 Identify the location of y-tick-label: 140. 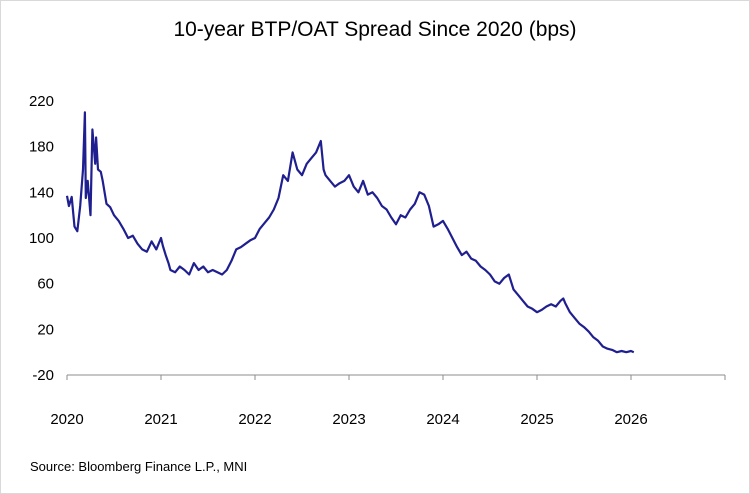
(41, 192).